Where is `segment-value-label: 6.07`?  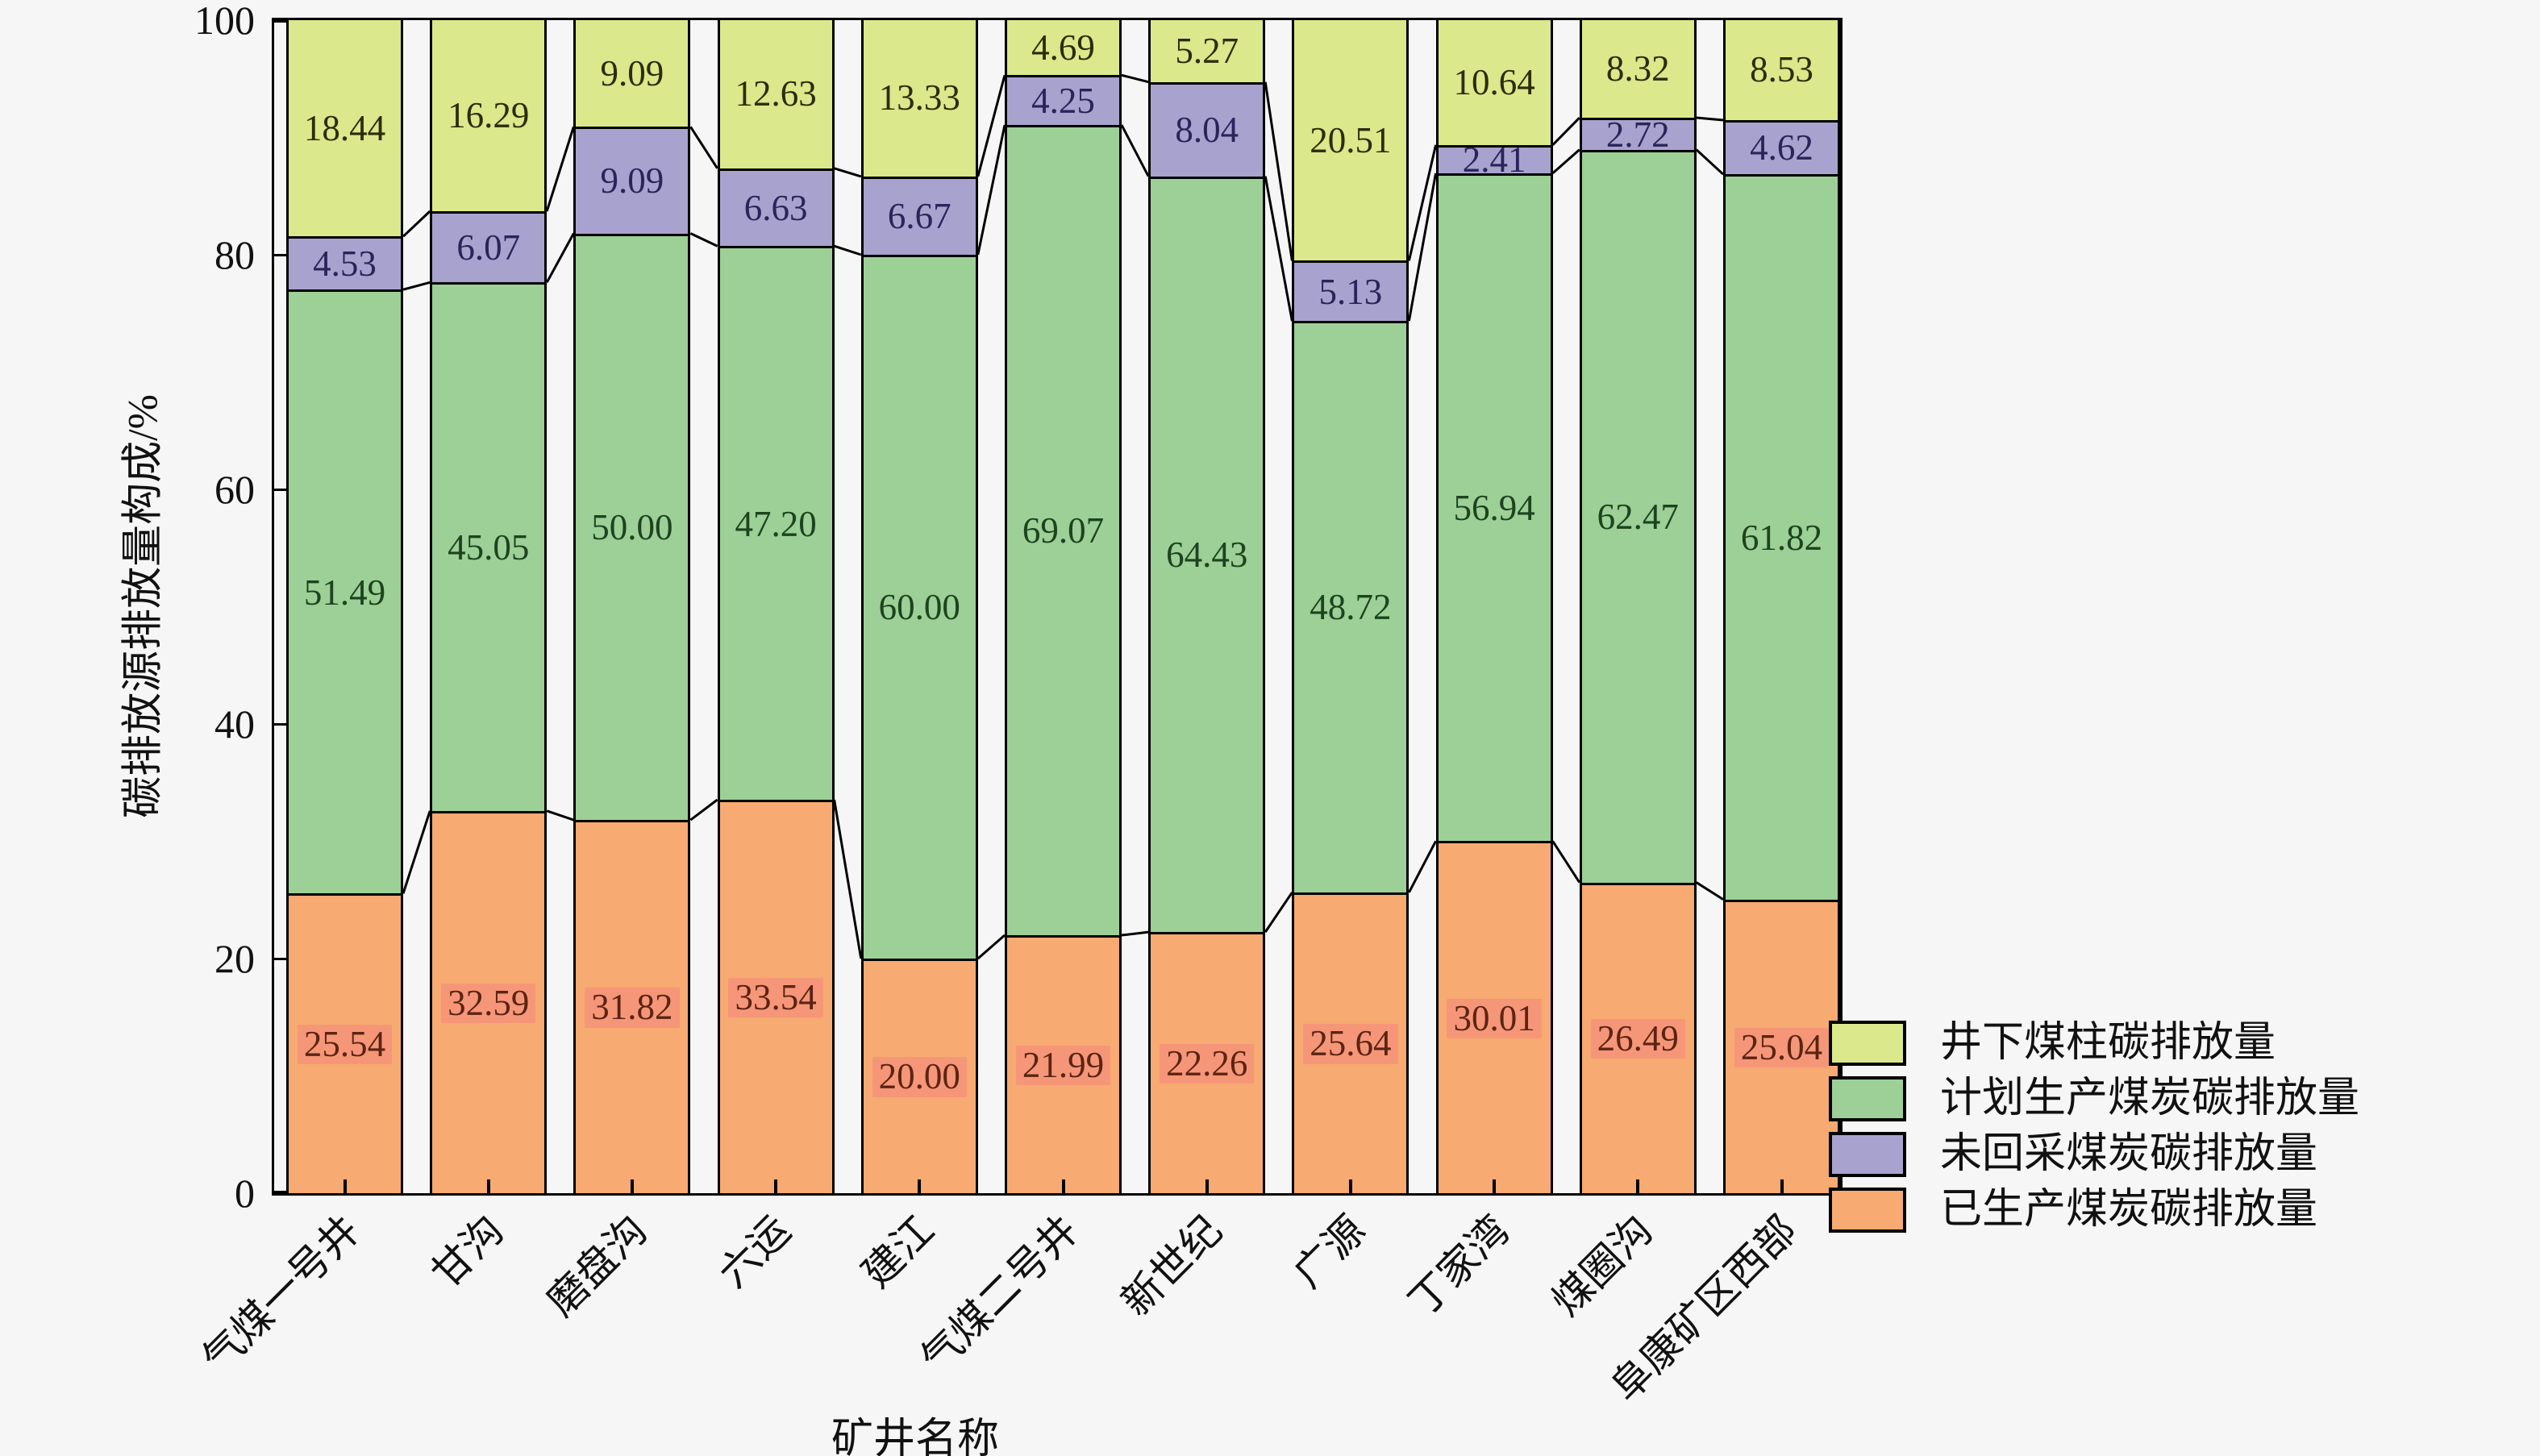 segment-value-label: 6.07 is located at coordinates (488, 247).